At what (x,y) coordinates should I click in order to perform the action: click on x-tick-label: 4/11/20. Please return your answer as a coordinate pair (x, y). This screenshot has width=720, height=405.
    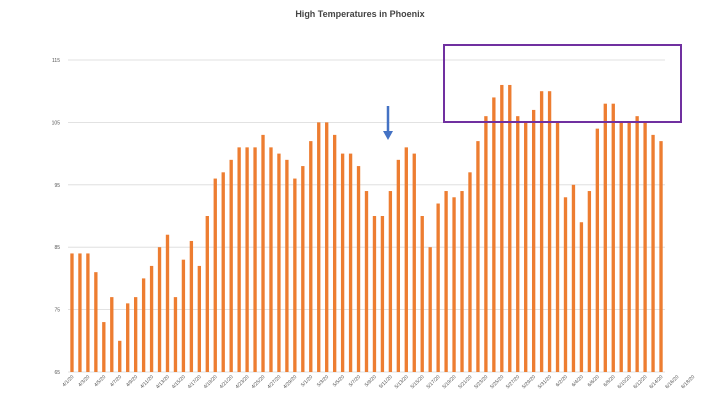
    Looking at the image, I should click on (147, 382).